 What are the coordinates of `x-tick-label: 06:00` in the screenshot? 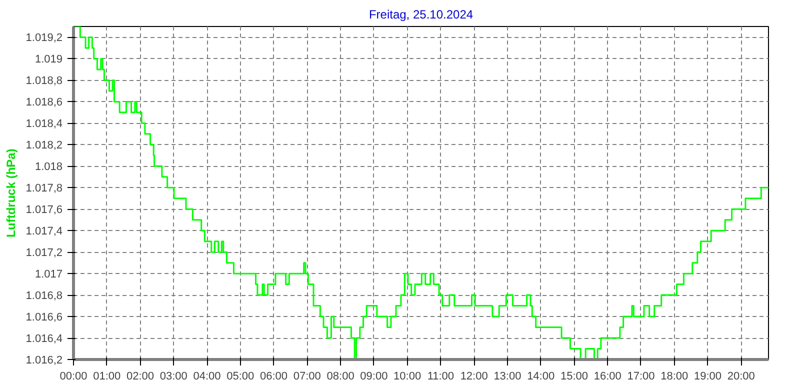 It's located at (274, 376).